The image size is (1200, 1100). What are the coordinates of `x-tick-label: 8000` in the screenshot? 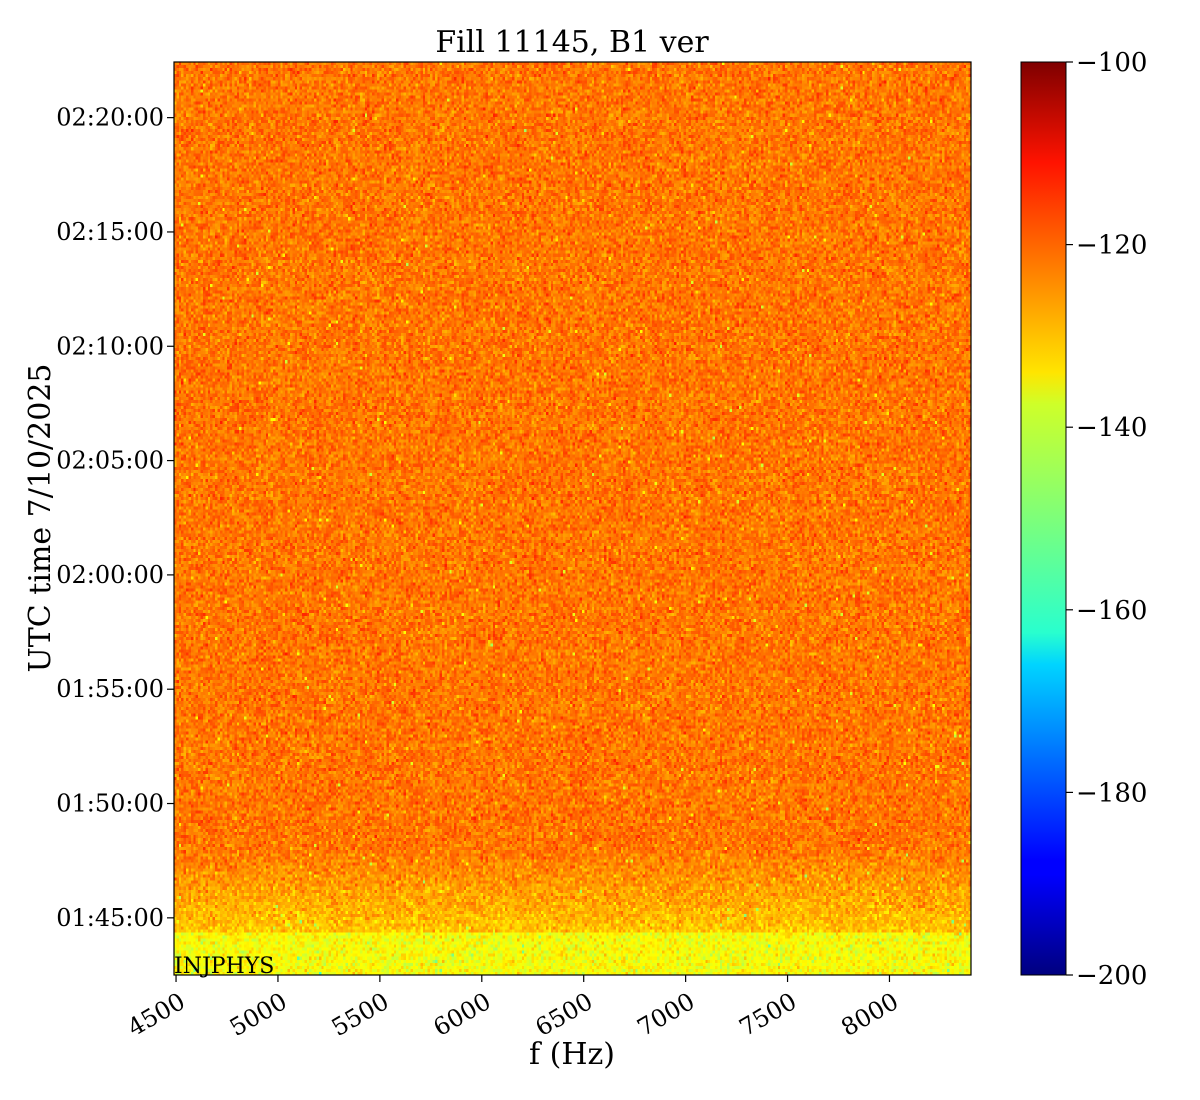 It's located at (869, 1014).